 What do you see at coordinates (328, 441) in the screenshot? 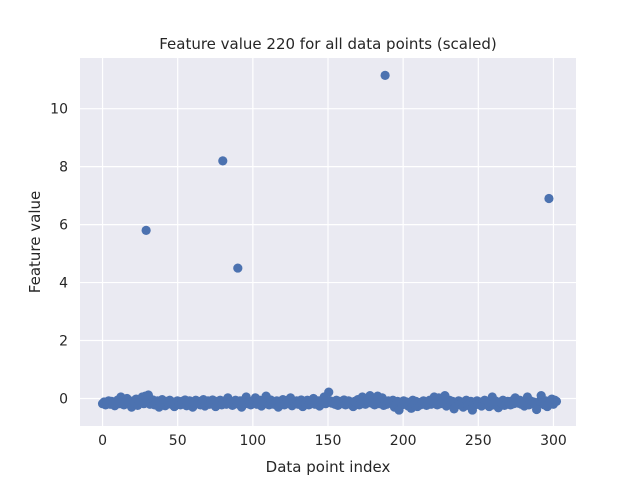
I see `x-tick-label: 150` at bounding box center [328, 441].